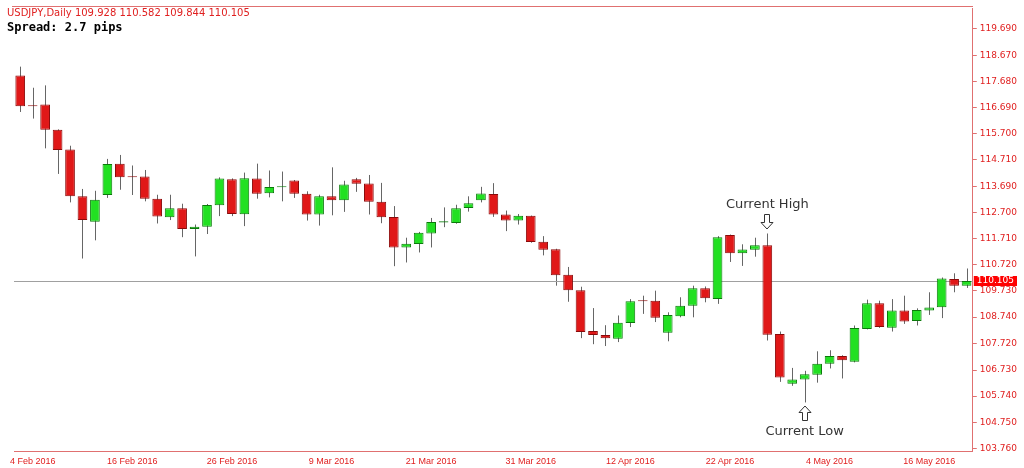  What do you see at coordinates (998, 80) in the screenshot?
I see `y-tick-label: 117.680` at bounding box center [998, 80].